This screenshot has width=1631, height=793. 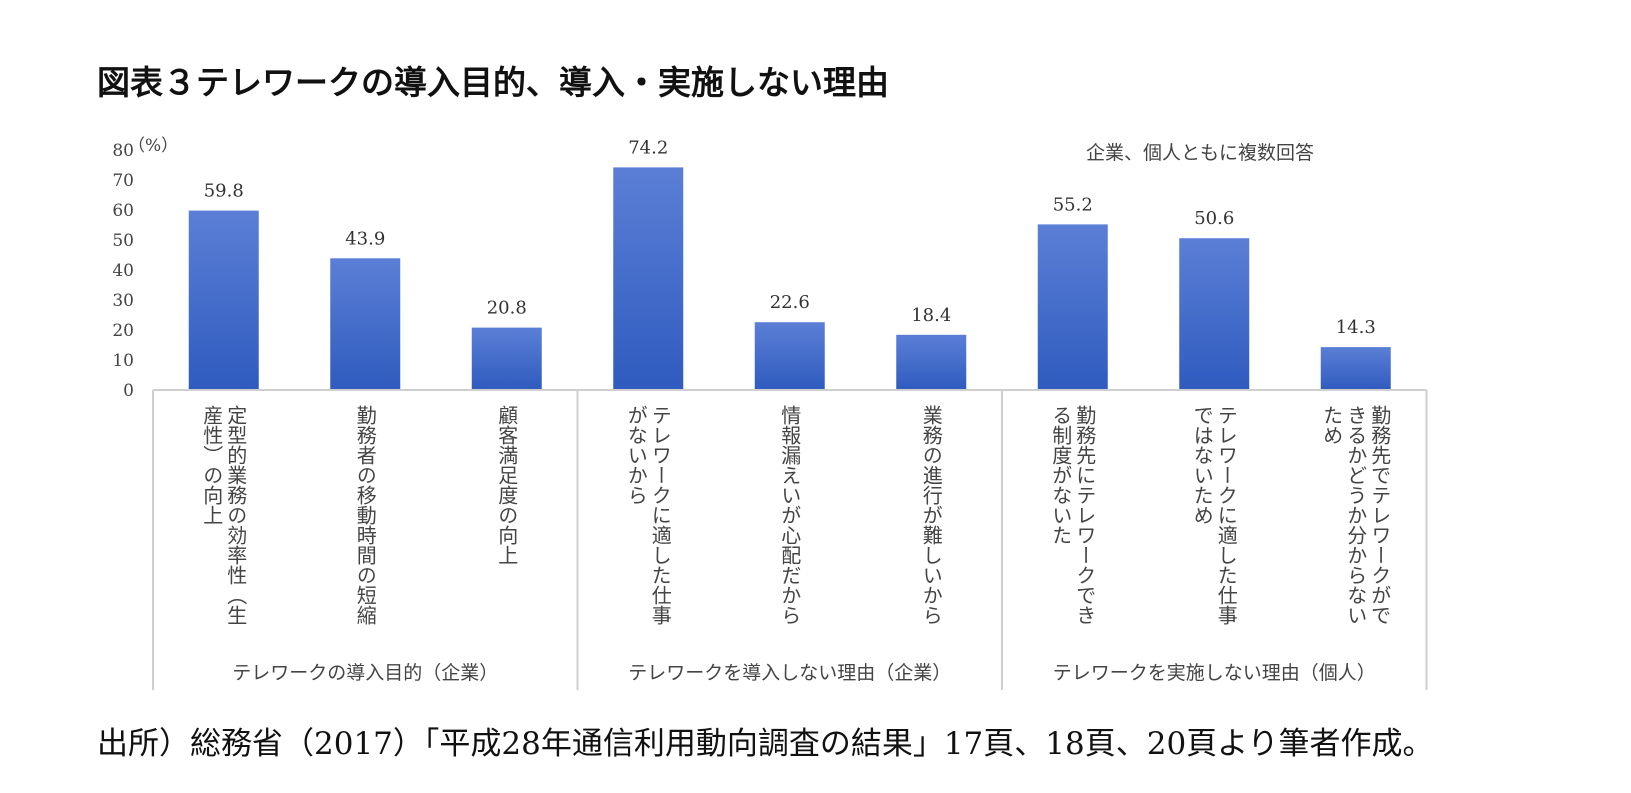 I want to click on y-tick-label: 30, so click(x=123, y=301).